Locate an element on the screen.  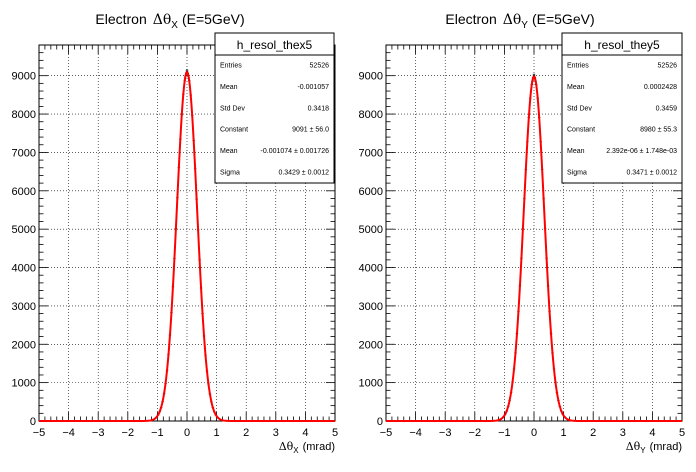
stats-box-name: h_resol_thex5 is located at coordinates (275, 45).